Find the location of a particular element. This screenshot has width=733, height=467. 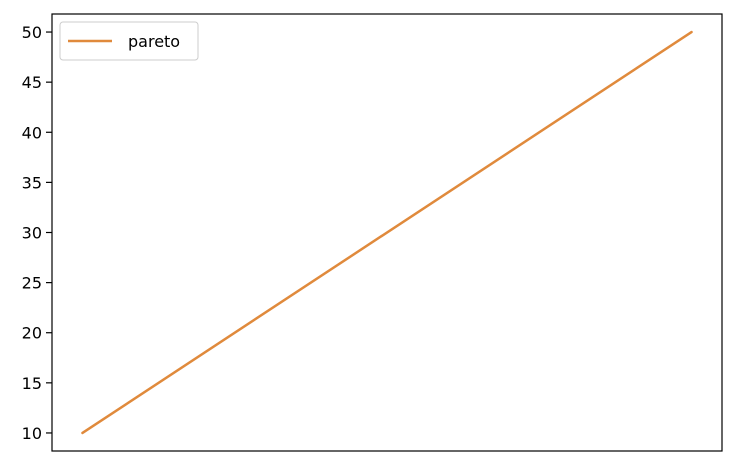

y-tick-label: 20 is located at coordinates (32, 333).